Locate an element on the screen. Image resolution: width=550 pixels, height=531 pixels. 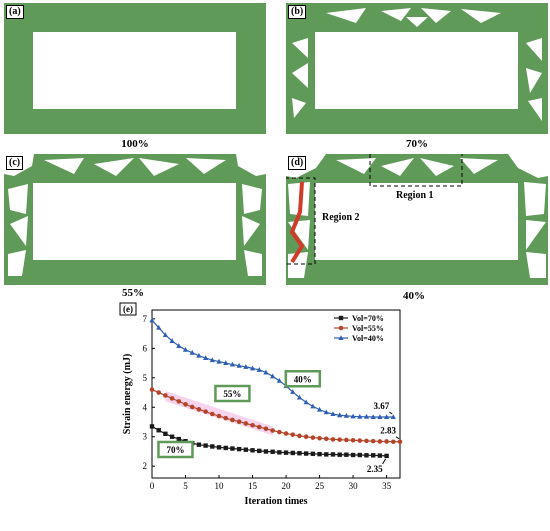
y-axis-label: Strain energy (mJ) is located at coordinates (127, 394).